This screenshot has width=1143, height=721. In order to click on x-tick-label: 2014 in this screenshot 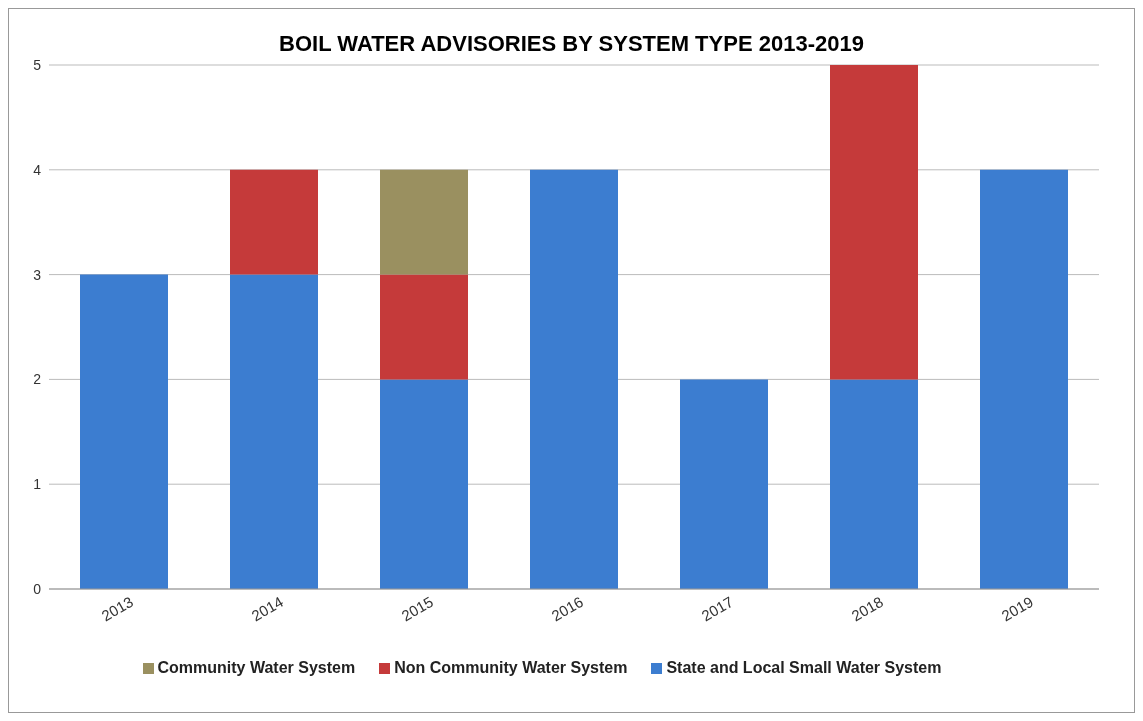, I will do `click(267, 608)`.